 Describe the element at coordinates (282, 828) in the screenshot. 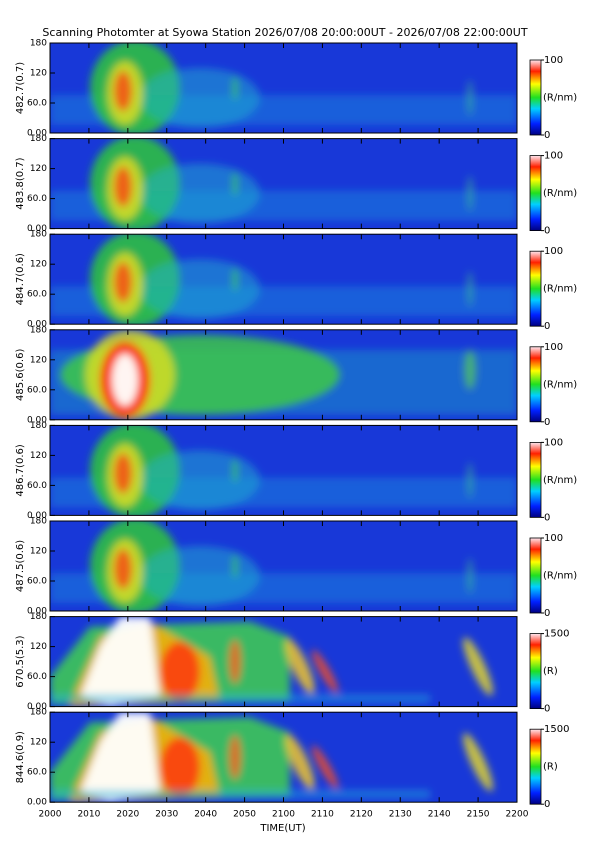

I see `x-axis-label: TIME(UT)` at that location.